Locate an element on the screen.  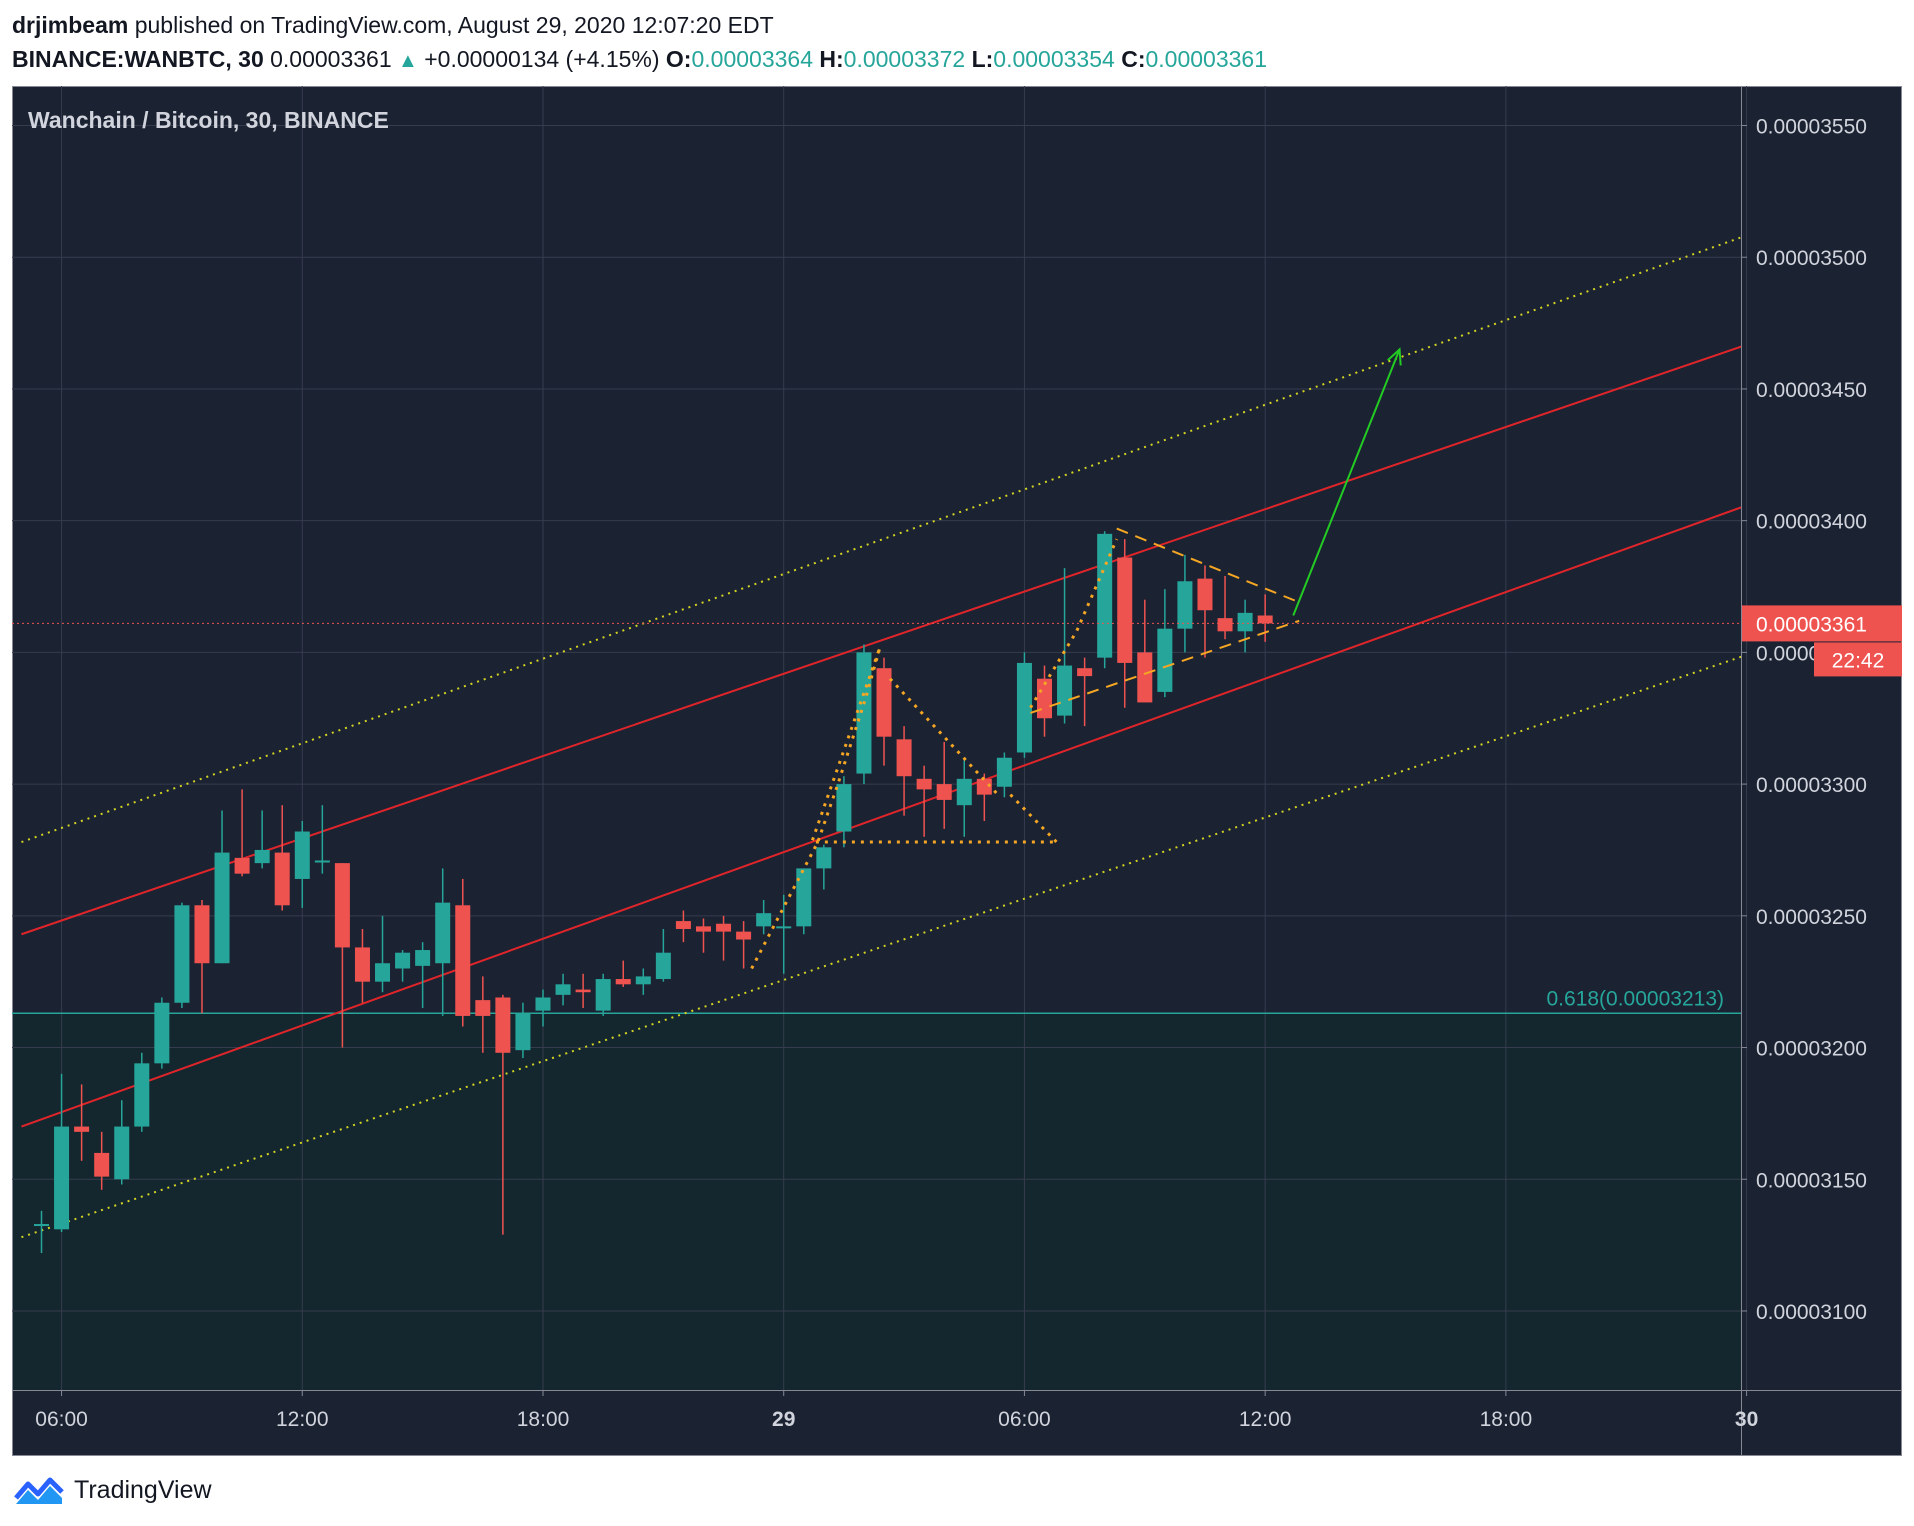
up-triangle-icon: ▲ is located at coordinates (408, 61).